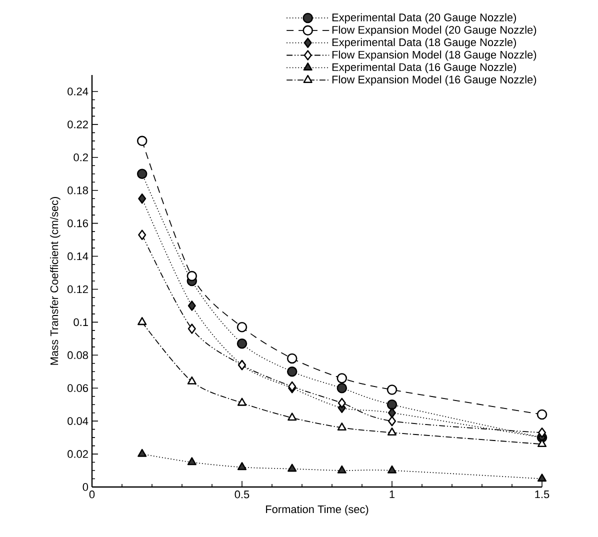 The width and height of the screenshot is (598, 537). What do you see at coordinates (424, 18) in the screenshot?
I see `legend-label: Experimental Data (20 Gauge Nozzle)` at bounding box center [424, 18].